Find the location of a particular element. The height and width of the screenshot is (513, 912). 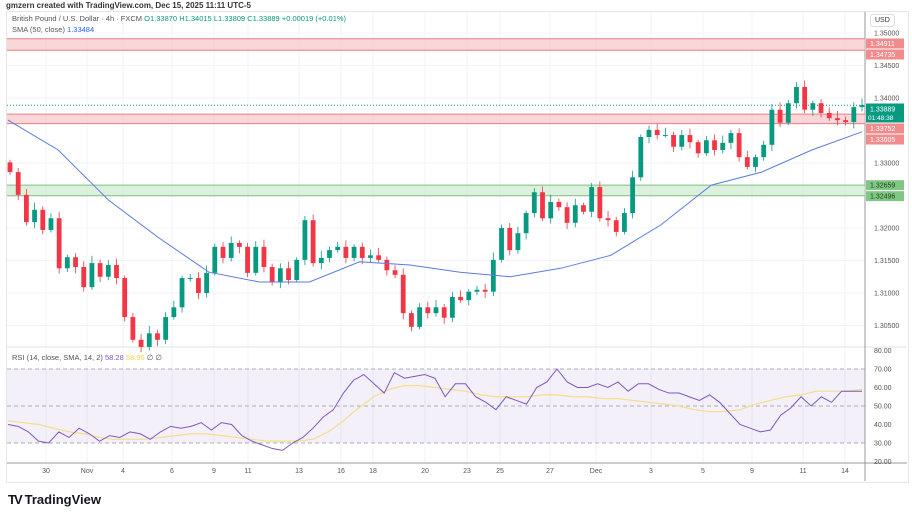

rsi-tick-label: 40.00 is located at coordinates (883, 425).